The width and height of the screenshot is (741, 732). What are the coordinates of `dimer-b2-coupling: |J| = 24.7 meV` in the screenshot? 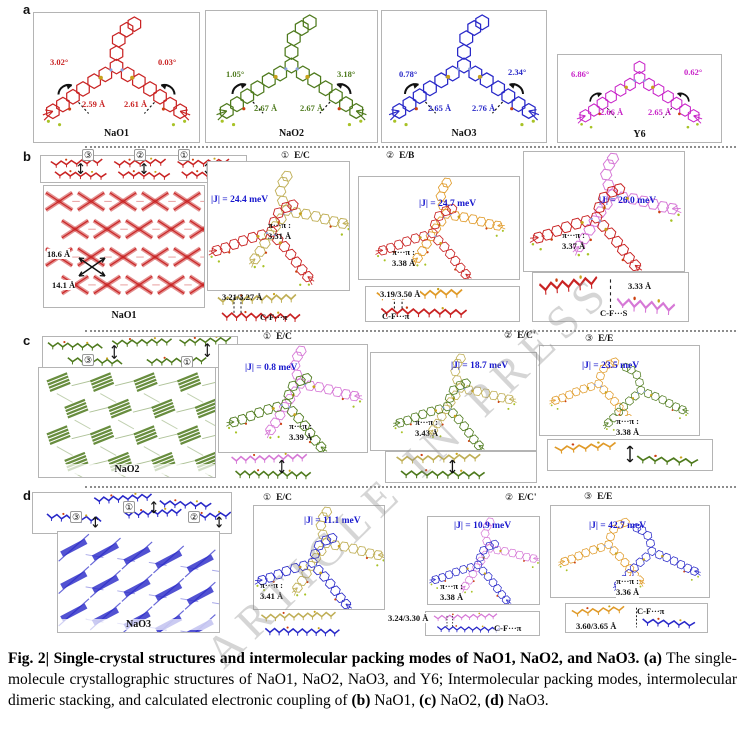 It's located at (448, 204).